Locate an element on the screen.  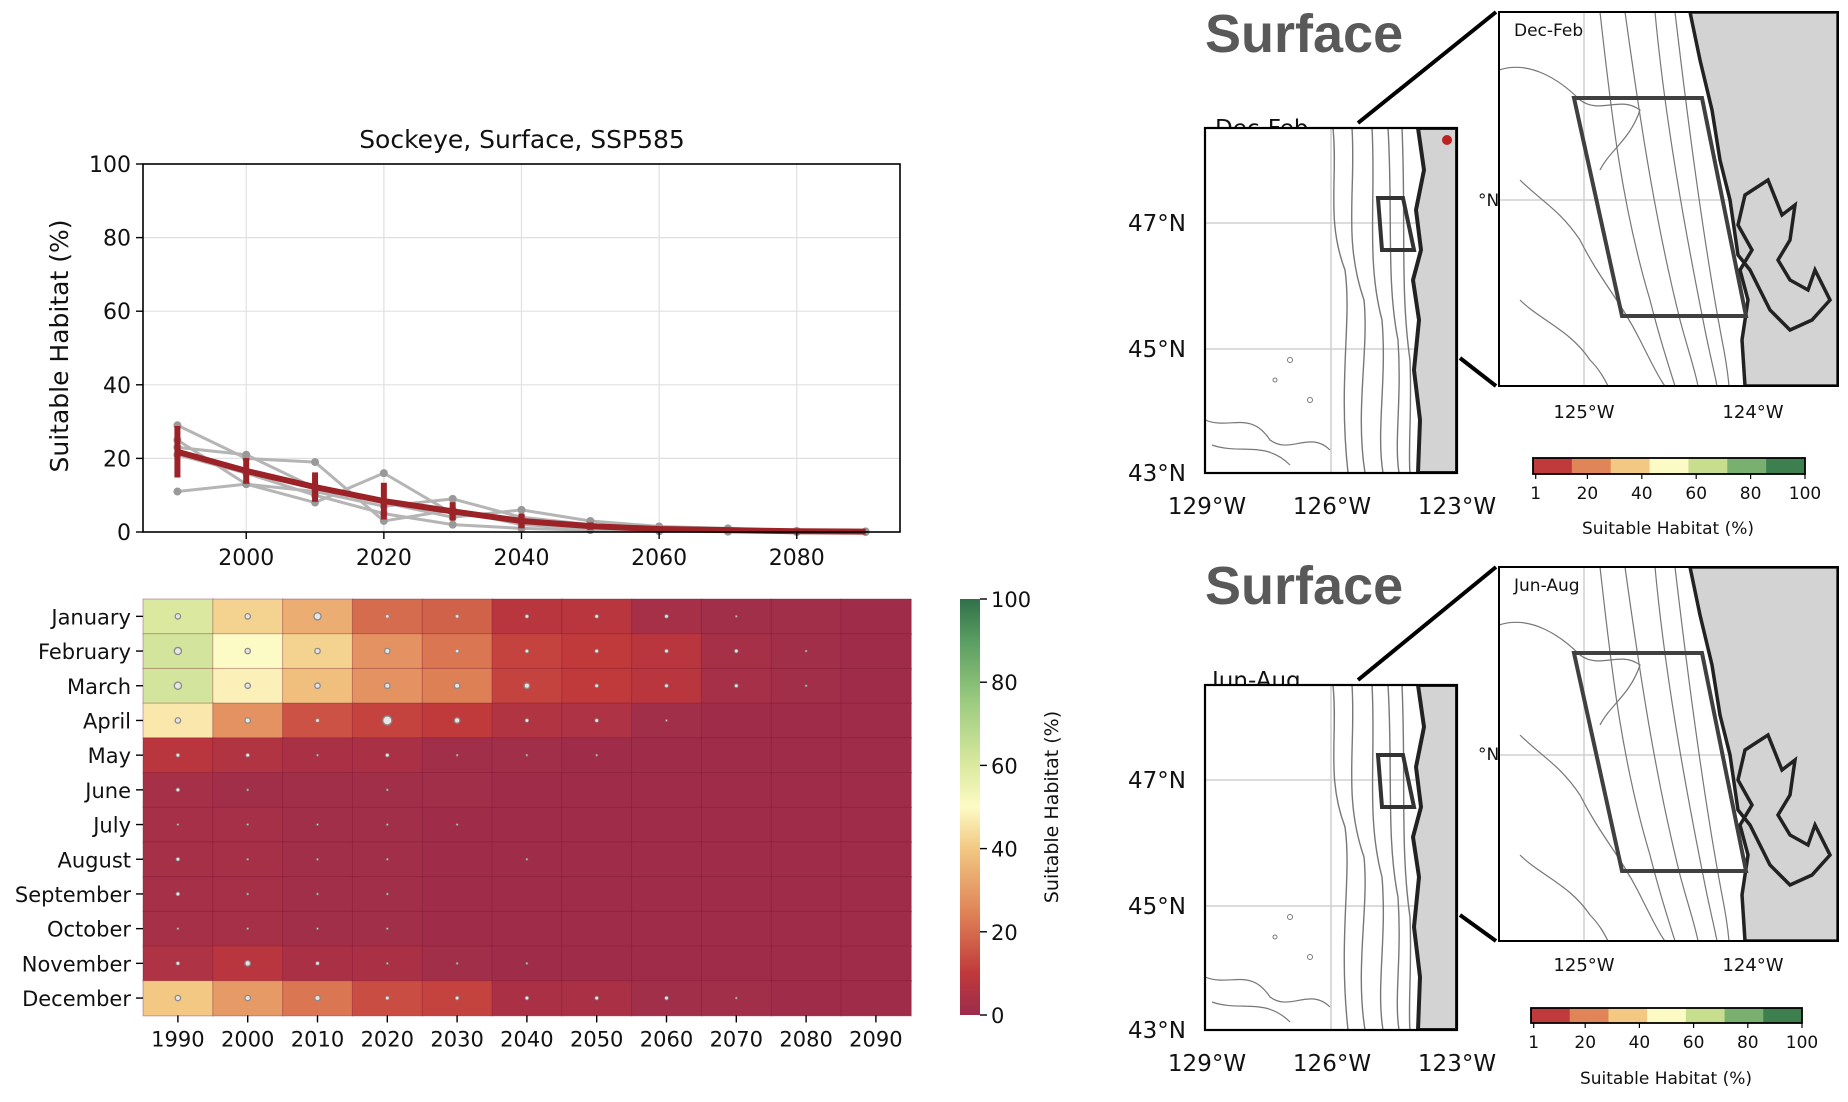
y-tick-label: 40 is located at coordinates (117, 386).